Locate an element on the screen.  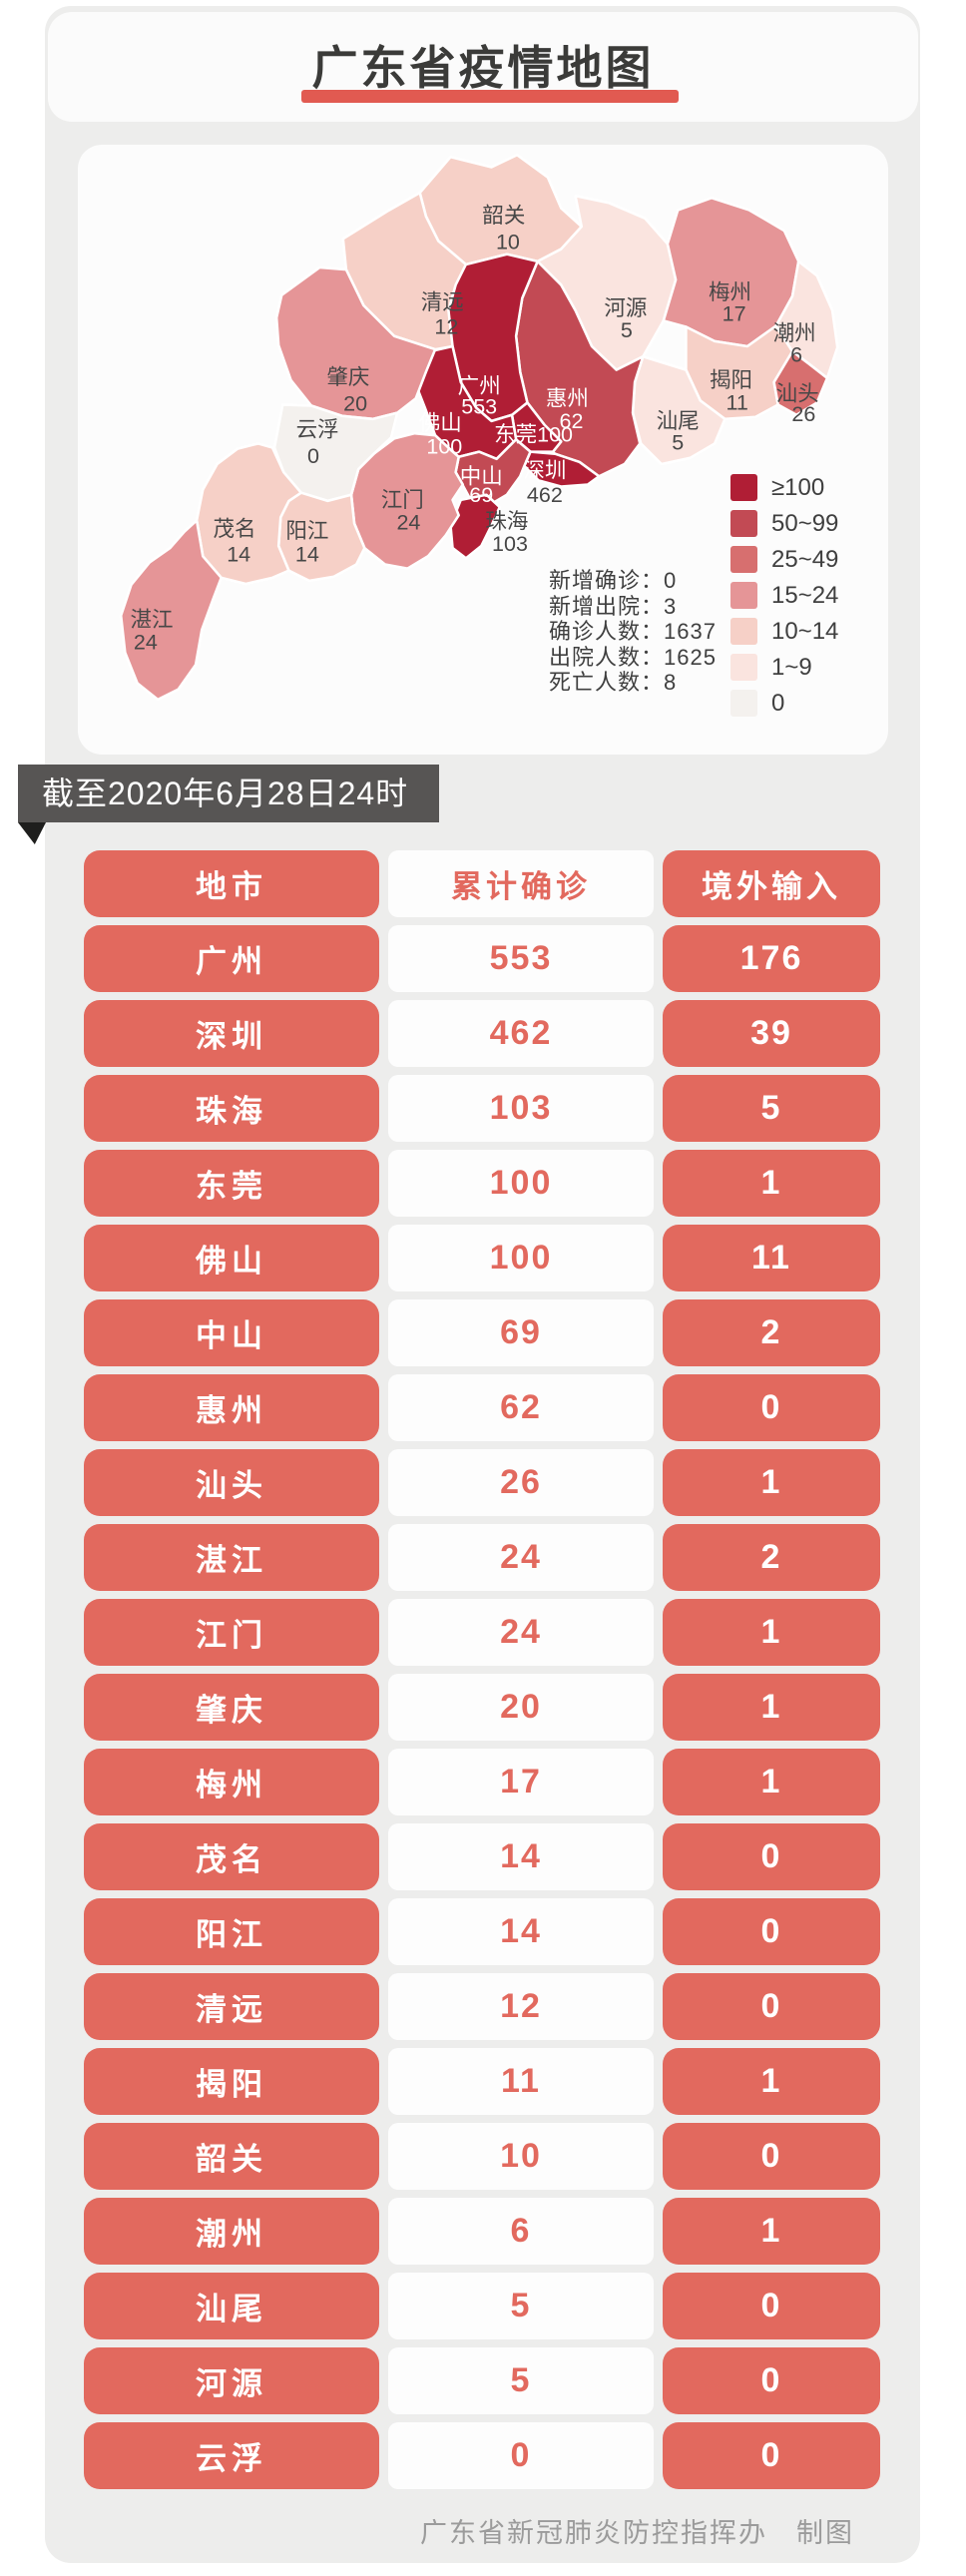
table-row: 云浮 0 0 is located at coordinates (482, 2456).